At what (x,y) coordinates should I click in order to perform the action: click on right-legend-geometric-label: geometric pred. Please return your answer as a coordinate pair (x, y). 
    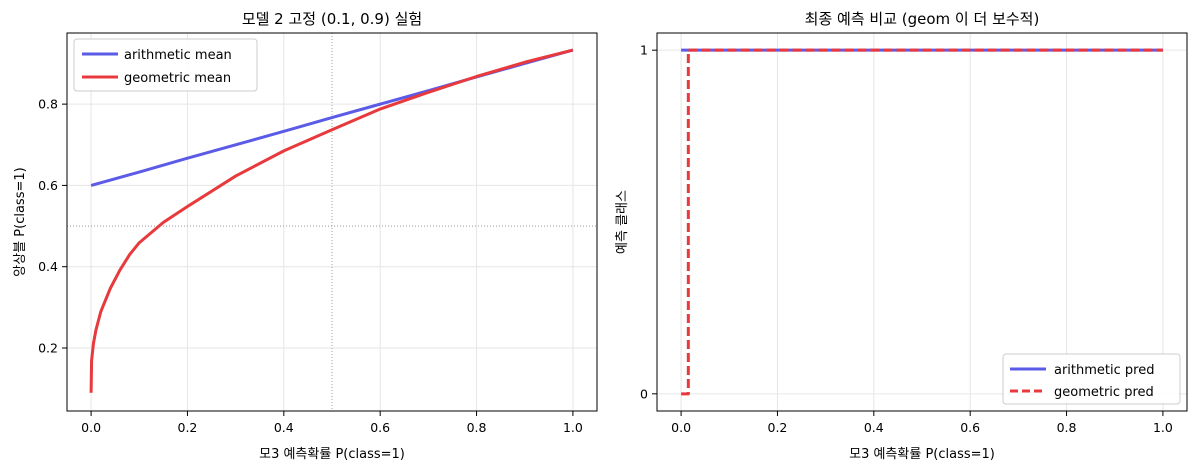
    Looking at the image, I should click on (1104, 392).